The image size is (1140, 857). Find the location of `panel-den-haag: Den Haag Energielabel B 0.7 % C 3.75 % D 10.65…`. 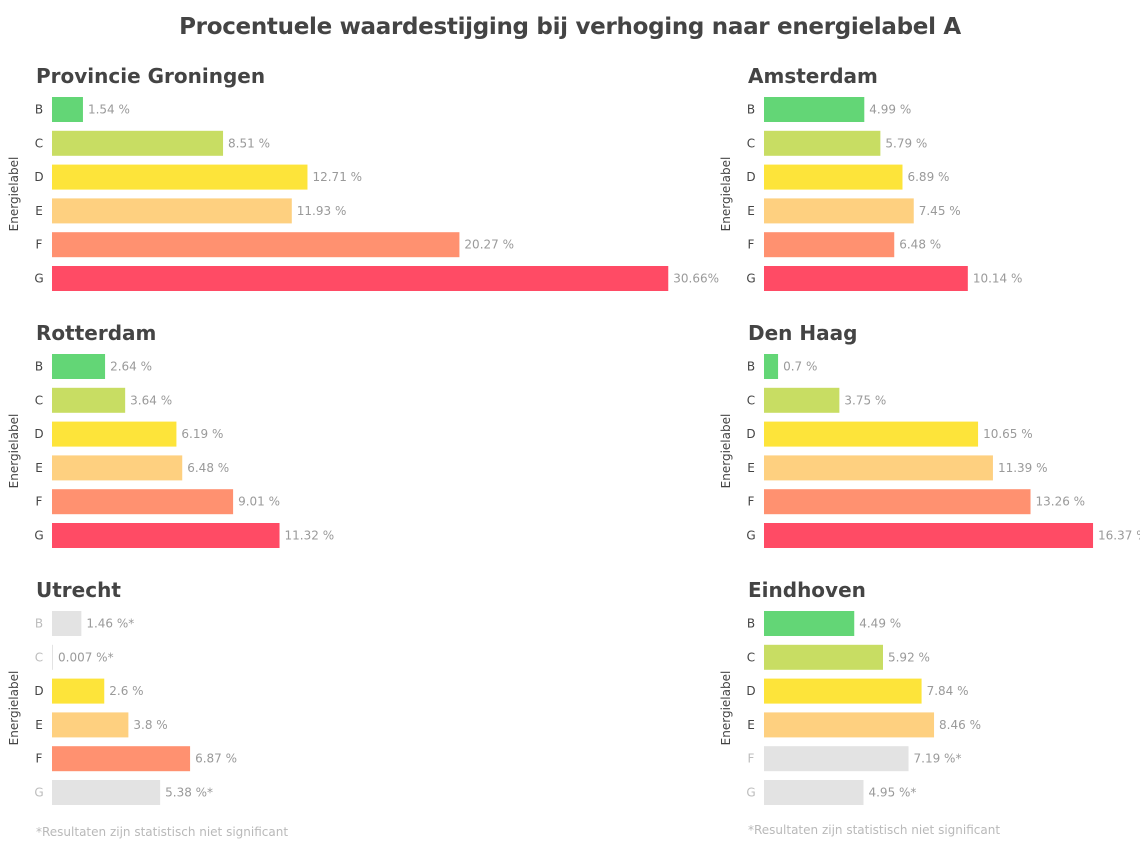

panel-den-haag: Den Haag Energielabel B 0.7 % C 3.75 % D 10.65… is located at coordinates (929, 441).